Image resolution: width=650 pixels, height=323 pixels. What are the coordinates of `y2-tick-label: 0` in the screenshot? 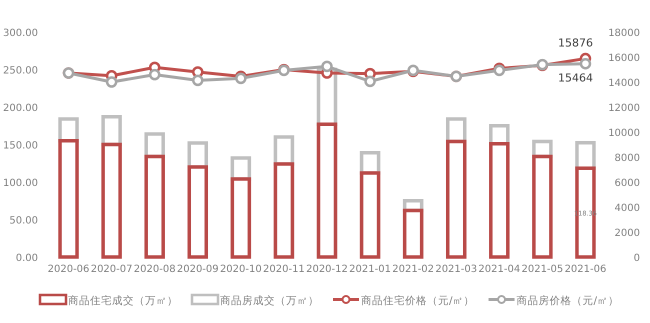 It's located at (637, 258).